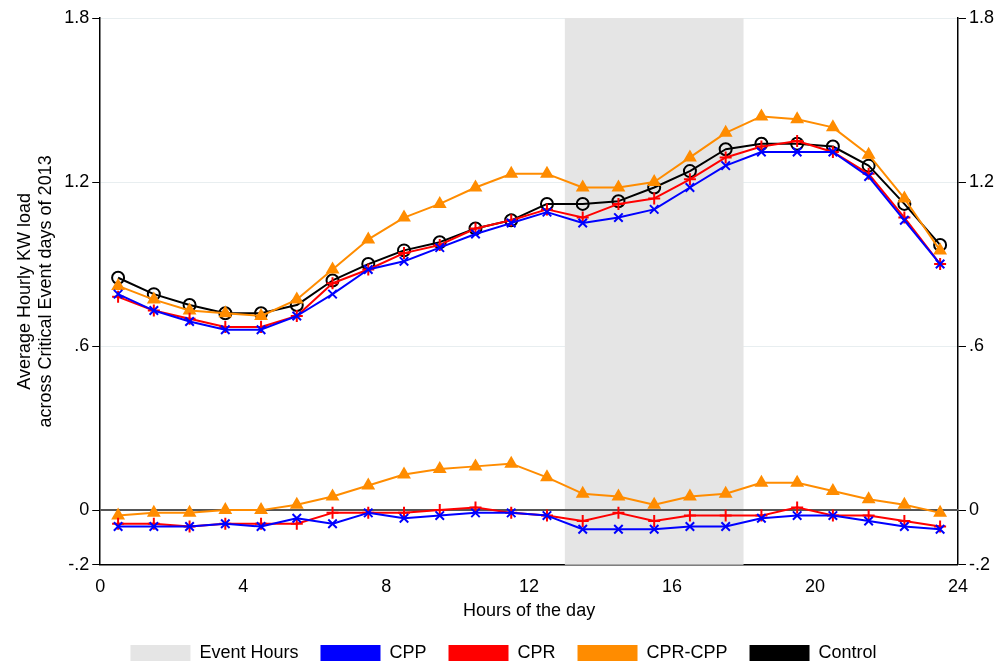 This screenshot has width=1007, height=672. Describe the element at coordinates (77, 181) in the screenshot. I see `y-tick-label: 1.2` at that location.